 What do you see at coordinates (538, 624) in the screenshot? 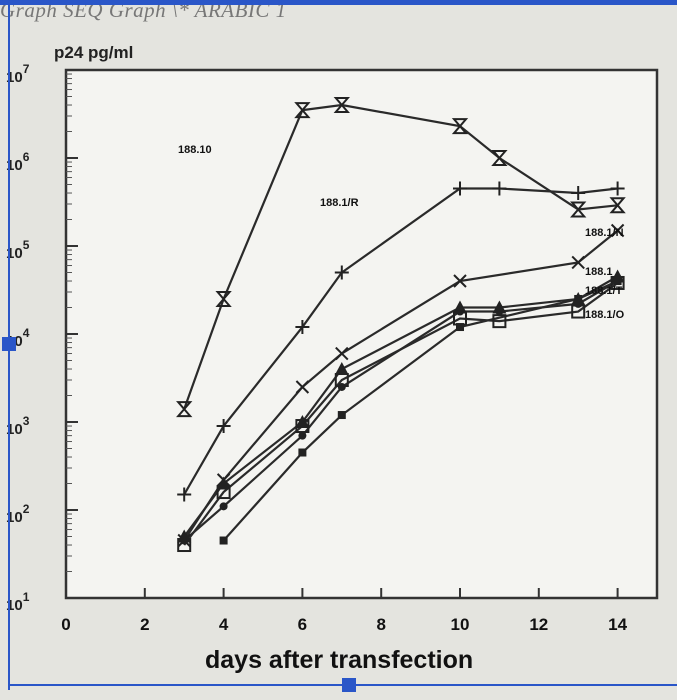
I see `x-tick-label: 12` at bounding box center [538, 624].